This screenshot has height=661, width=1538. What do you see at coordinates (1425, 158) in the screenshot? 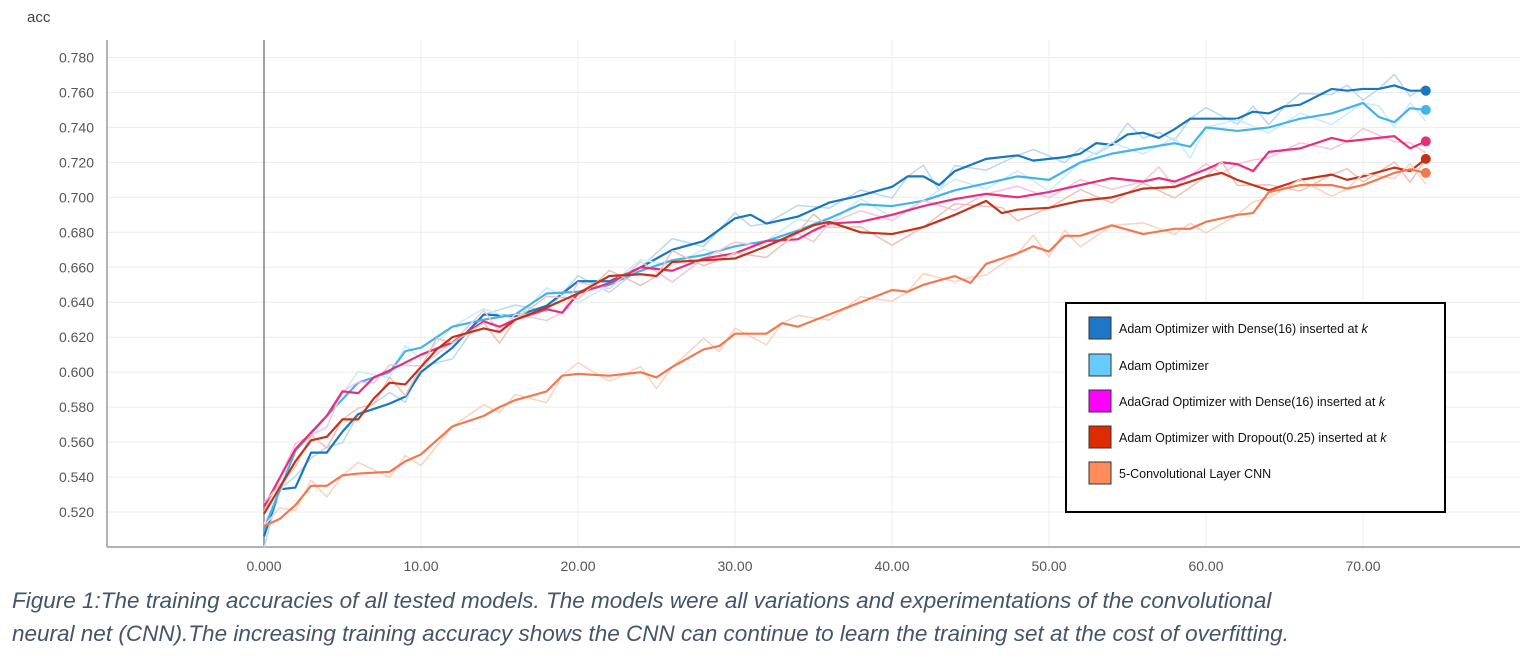
I see `series-3-end-point` at bounding box center [1425, 158].